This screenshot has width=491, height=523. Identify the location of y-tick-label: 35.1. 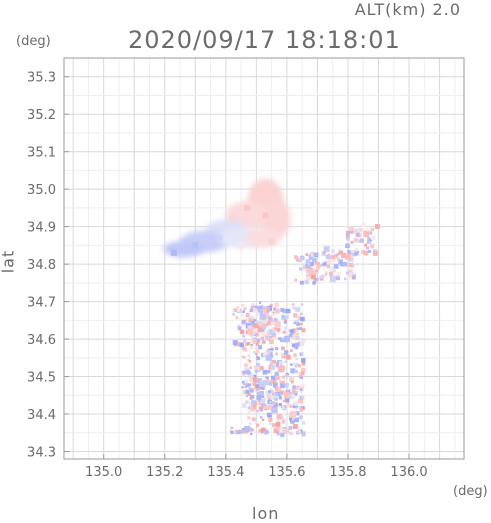
(41, 153).